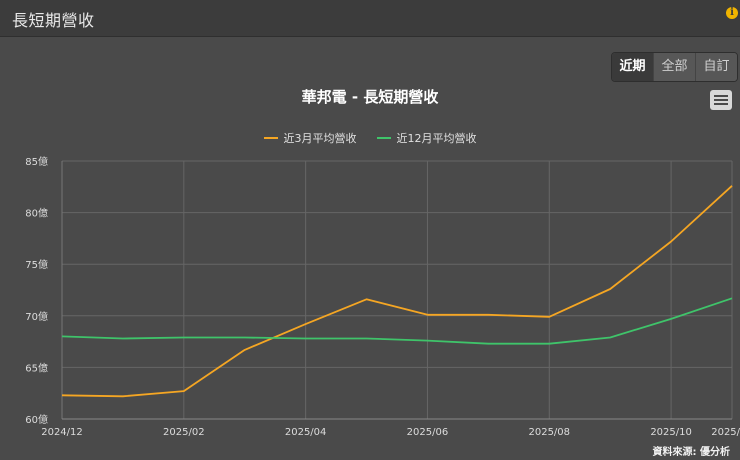 Image resolution: width=740 pixels, height=460 pixels. What do you see at coordinates (397, 321) in the screenshot?
I see `series-line-12m` at bounding box center [397, 321].